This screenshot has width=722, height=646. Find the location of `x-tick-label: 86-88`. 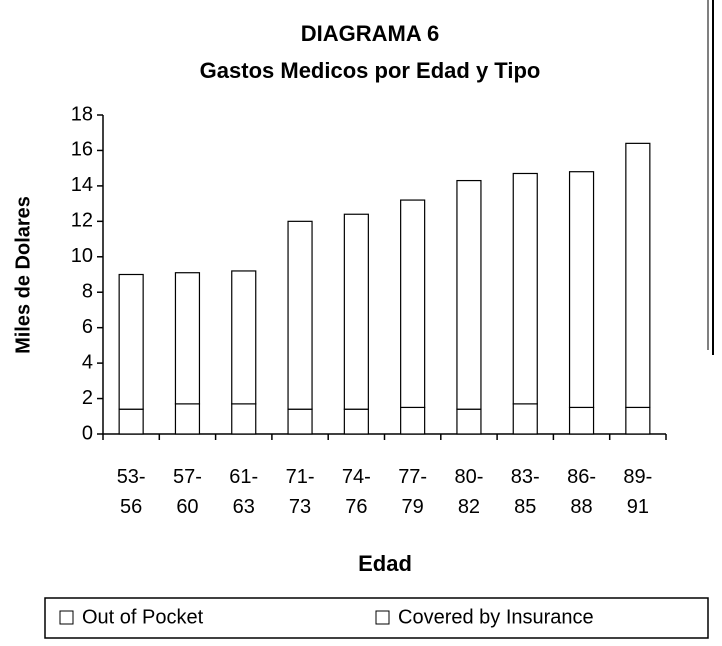

x-tick-label: 86-88 is located at coordinates (581, 492).